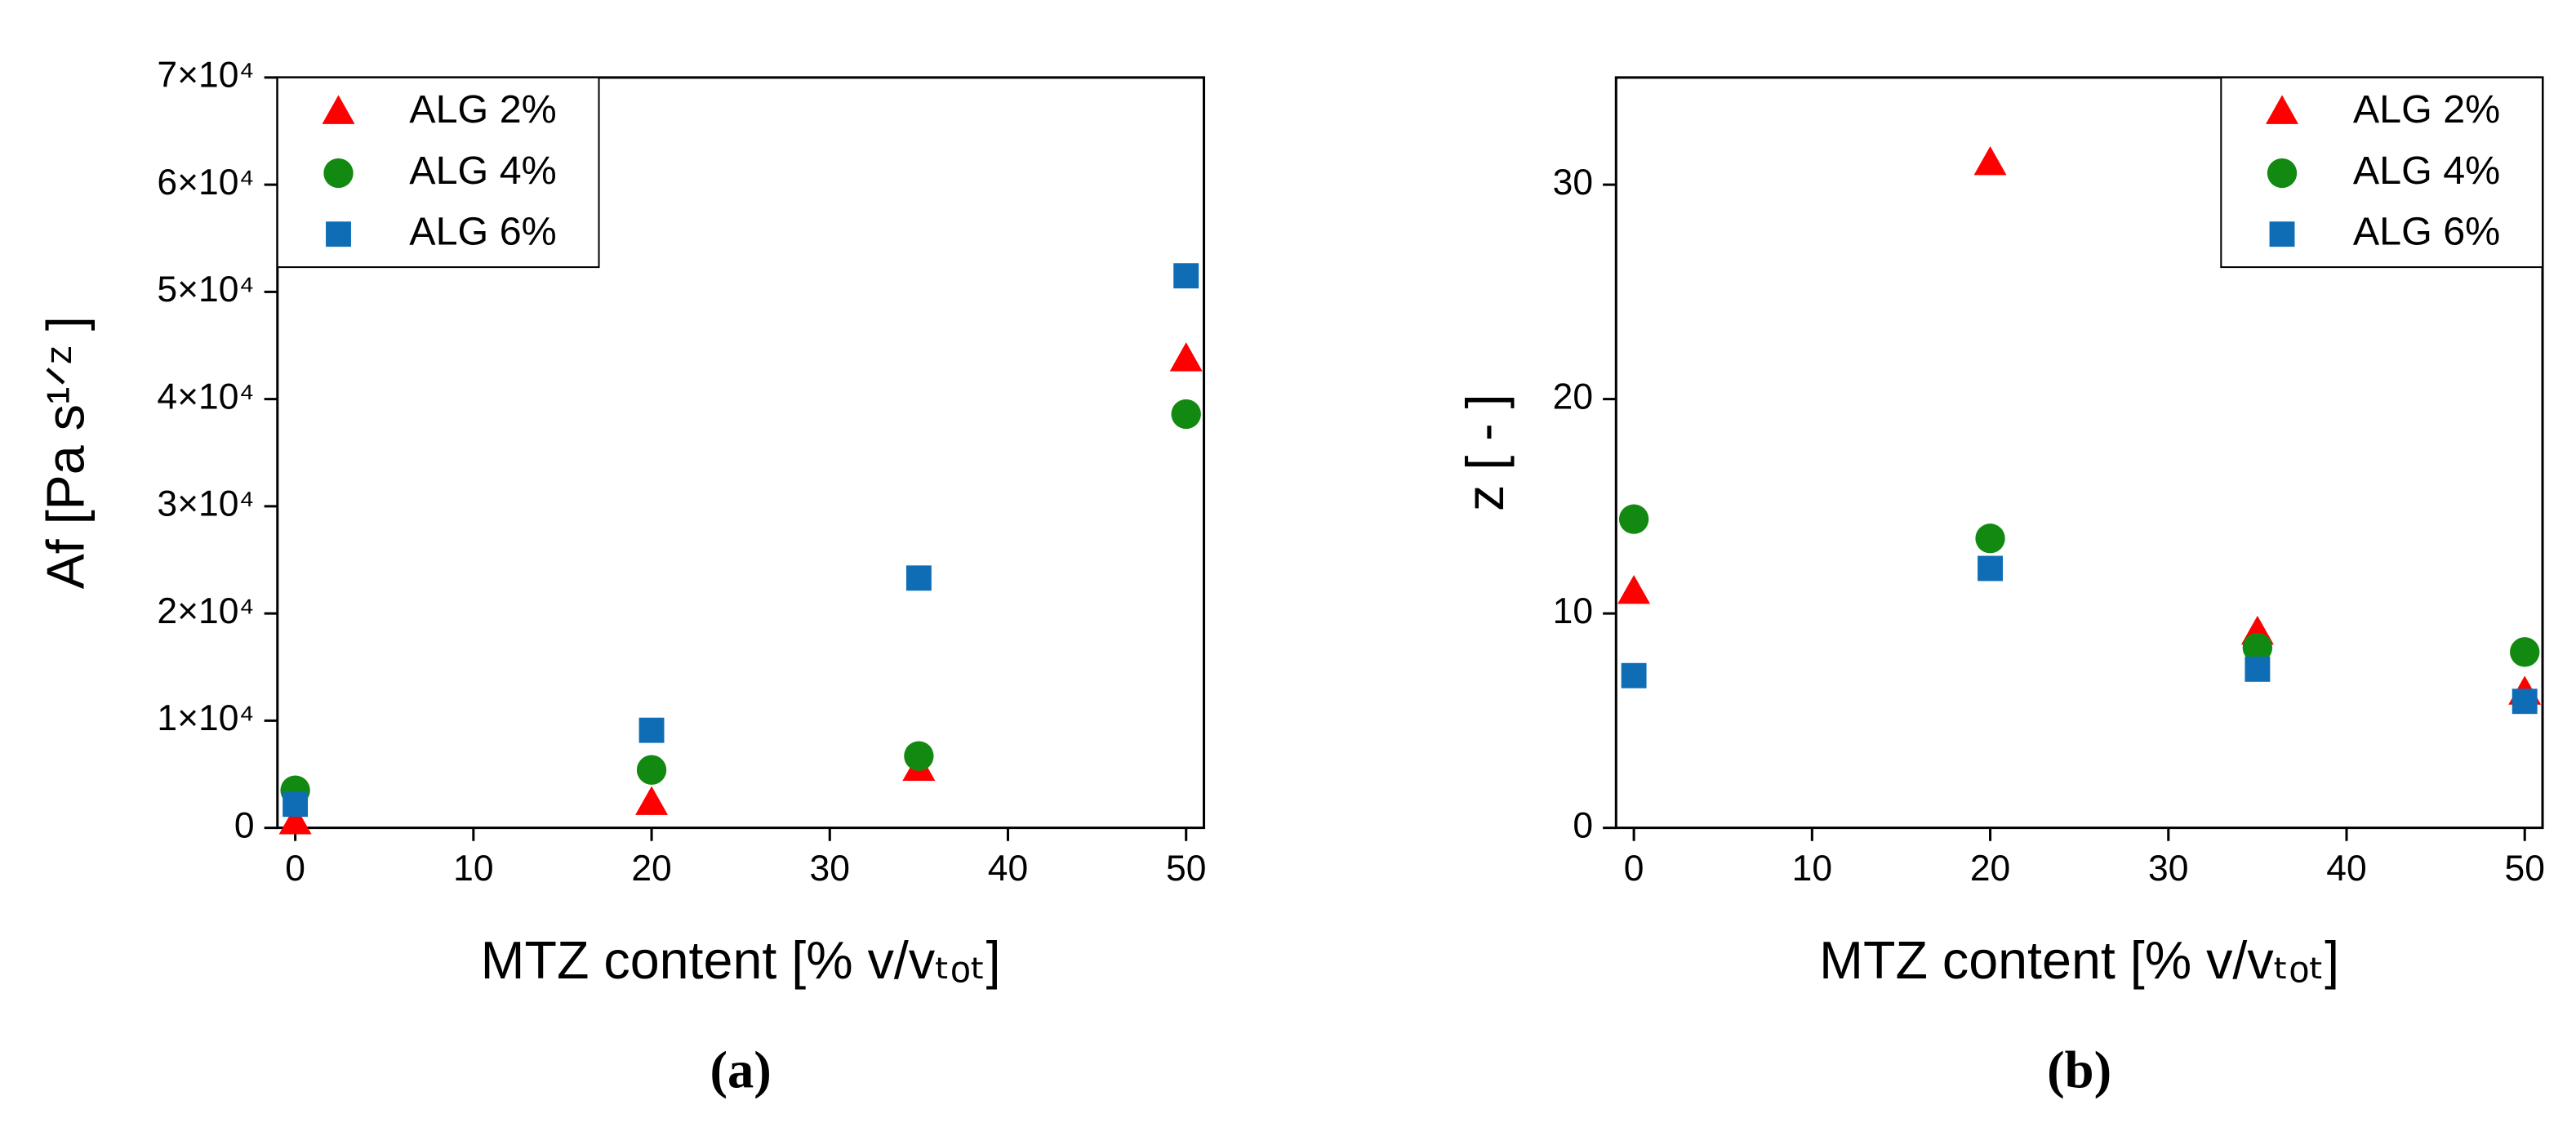 The image size is (2576, 1123). What do you see at coordinates (1573, 611) in the screenshot?
I see `y-tick-label: 10` at bounding box center [1573, 611].